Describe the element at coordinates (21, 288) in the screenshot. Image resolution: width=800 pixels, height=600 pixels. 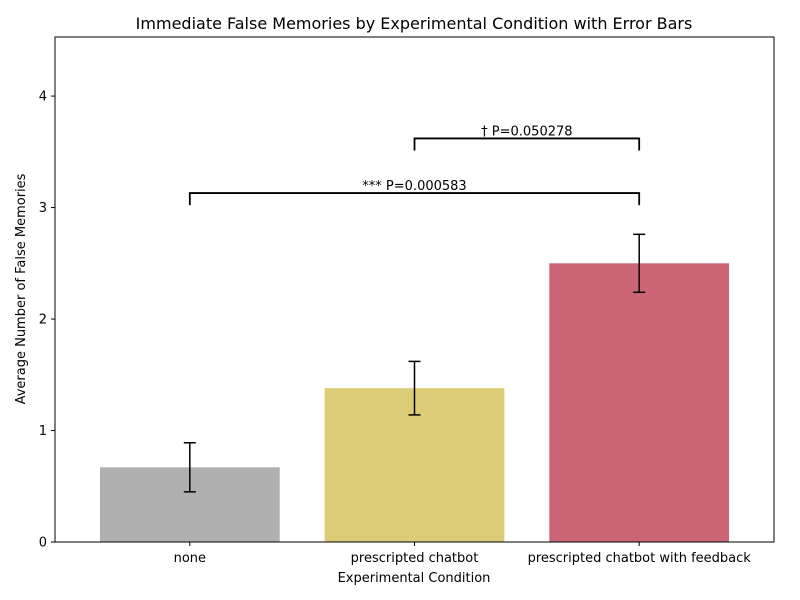
I see `y-axis-label: Average Number of False Memories` at that location.